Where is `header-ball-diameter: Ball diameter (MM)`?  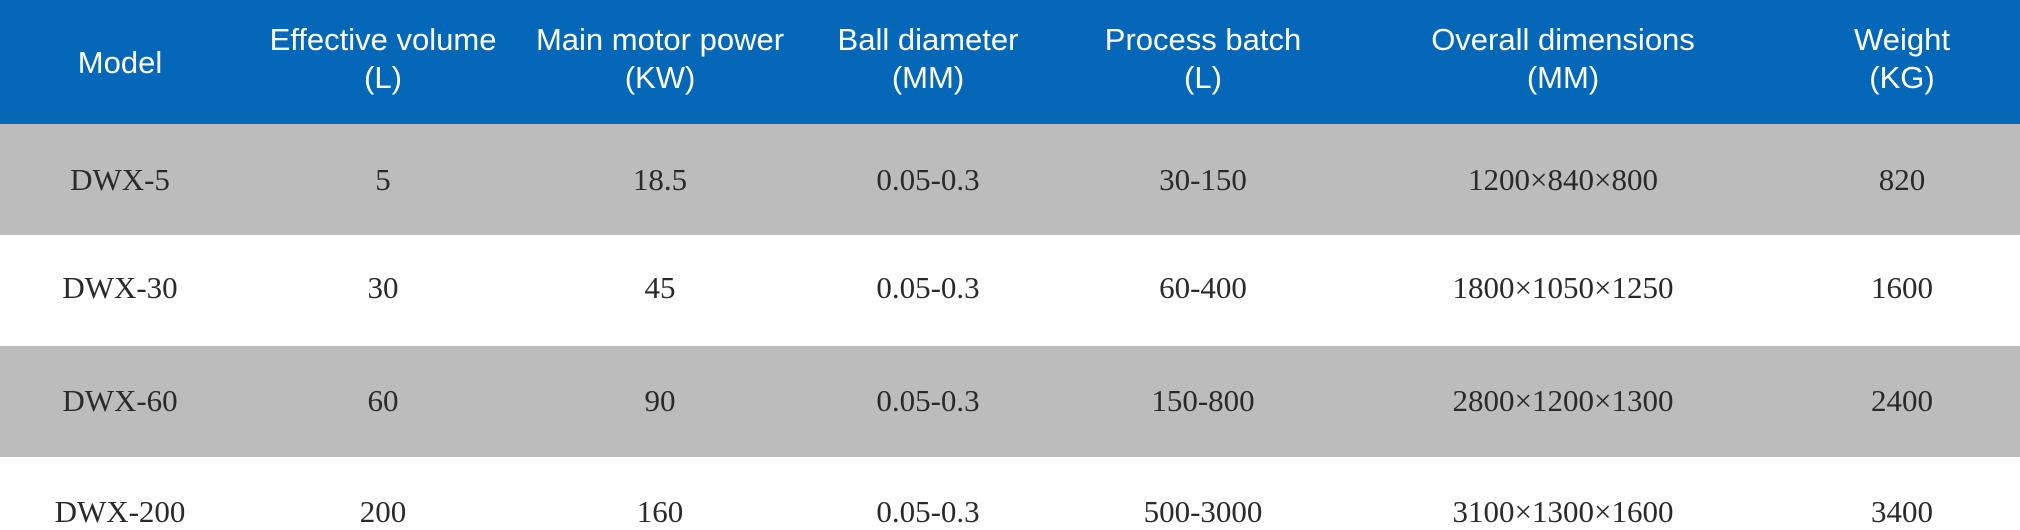 header-ball-diameter: Ball diameter (MM) is located at coordinates (928, 59).